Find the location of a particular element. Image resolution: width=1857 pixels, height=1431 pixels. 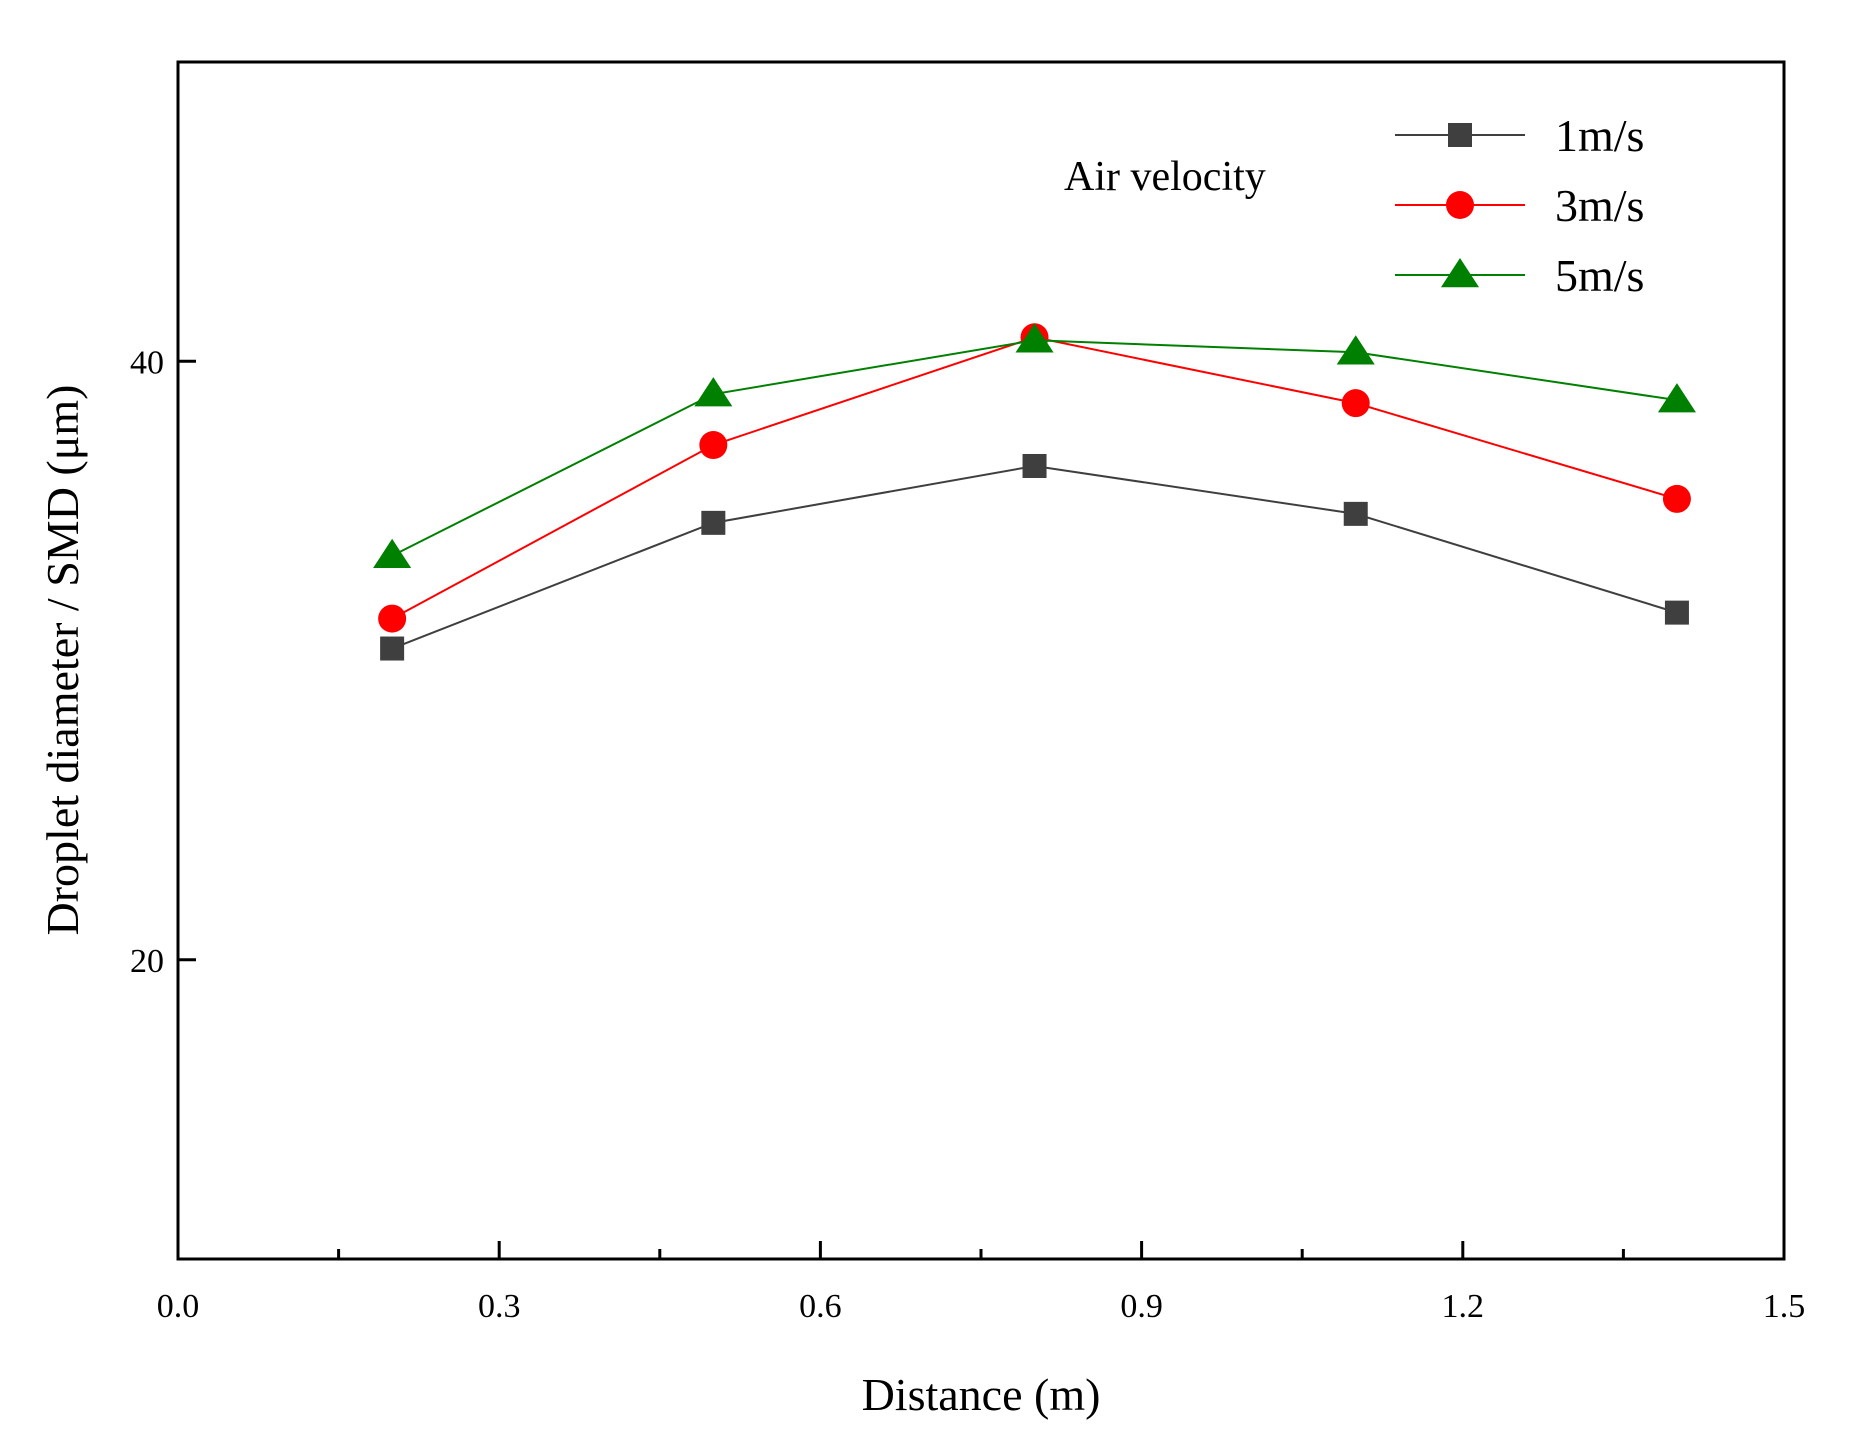

x-tick-label: 0.6 is located at coordinates (820, 1306).